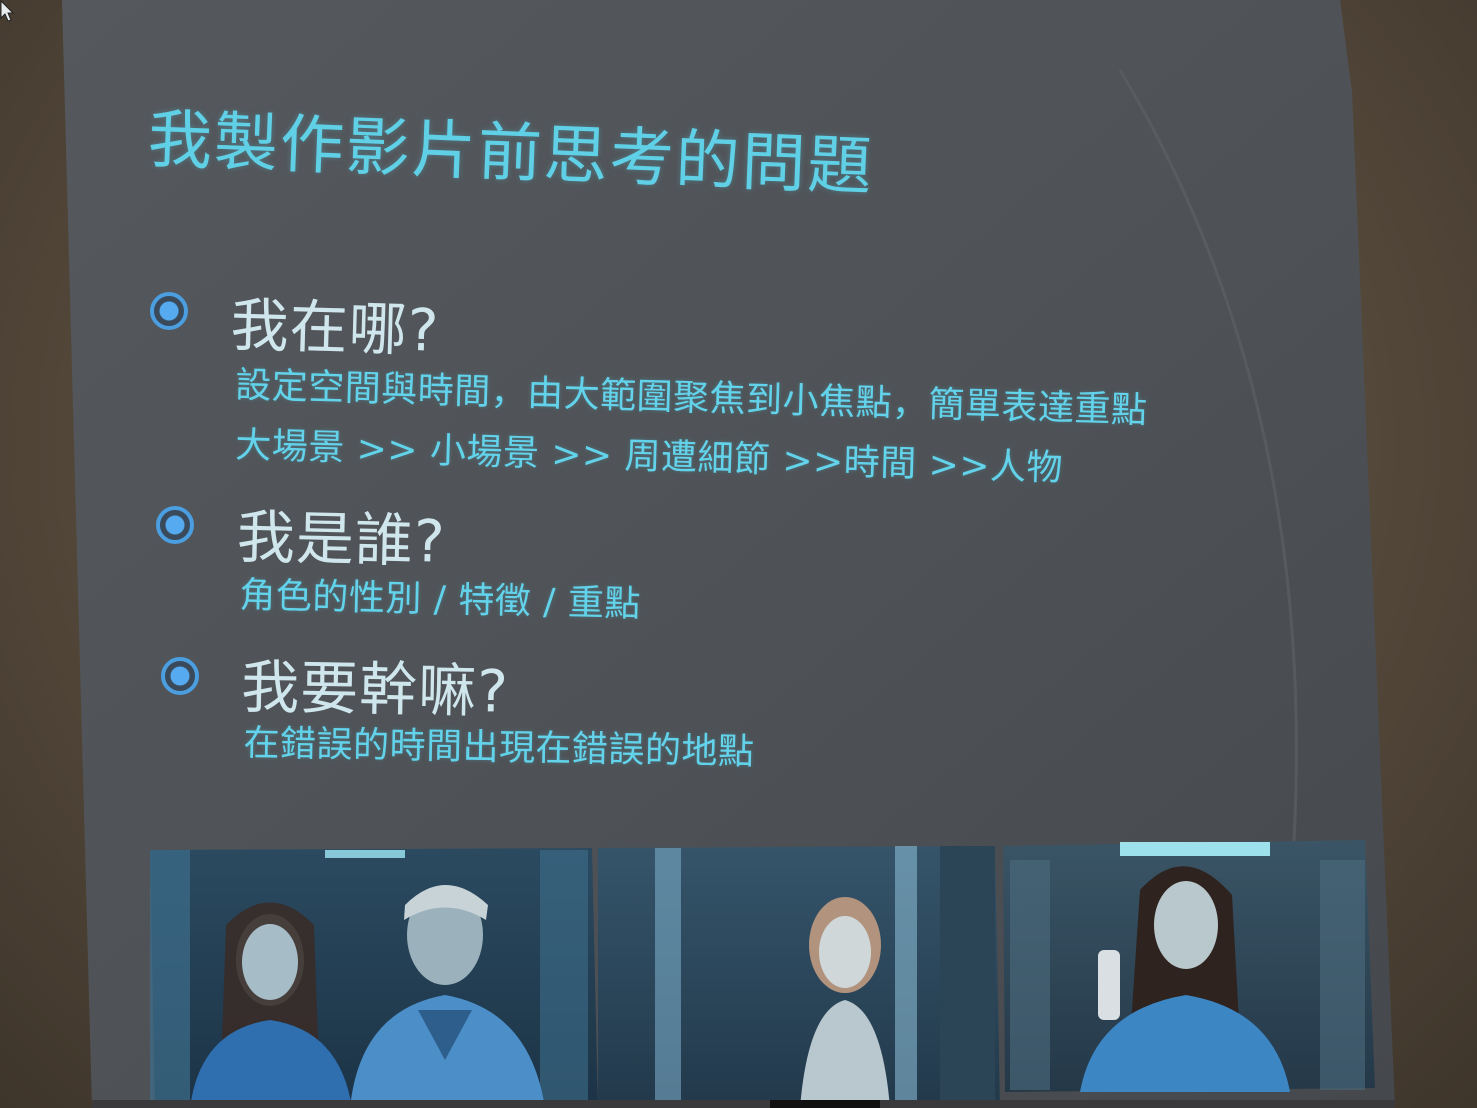 This screenshot has height=1108, width=1477. Describe the element at coordinates (7, 11) in the screenshot. I see `mouse-pointer-icon` at that location.